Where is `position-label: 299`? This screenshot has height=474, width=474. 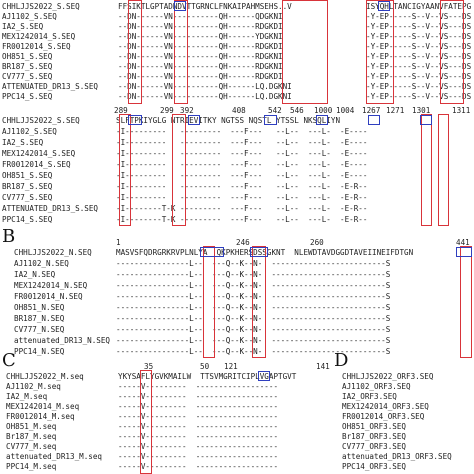 position-label: 299 is located at coordinates (167, 110).